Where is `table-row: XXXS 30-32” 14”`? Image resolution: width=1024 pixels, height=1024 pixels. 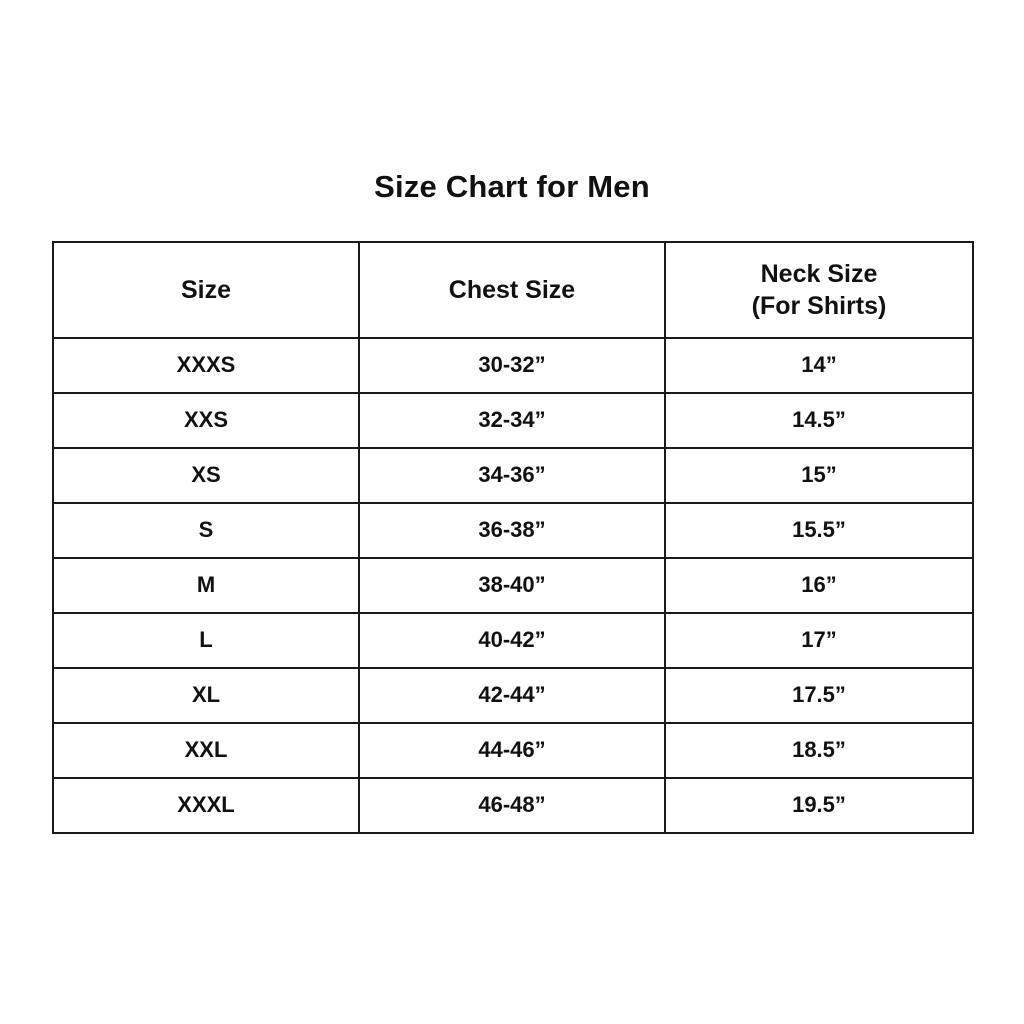
table-row: XXXS 30-32” 14” is located at coordinates (513, 365).